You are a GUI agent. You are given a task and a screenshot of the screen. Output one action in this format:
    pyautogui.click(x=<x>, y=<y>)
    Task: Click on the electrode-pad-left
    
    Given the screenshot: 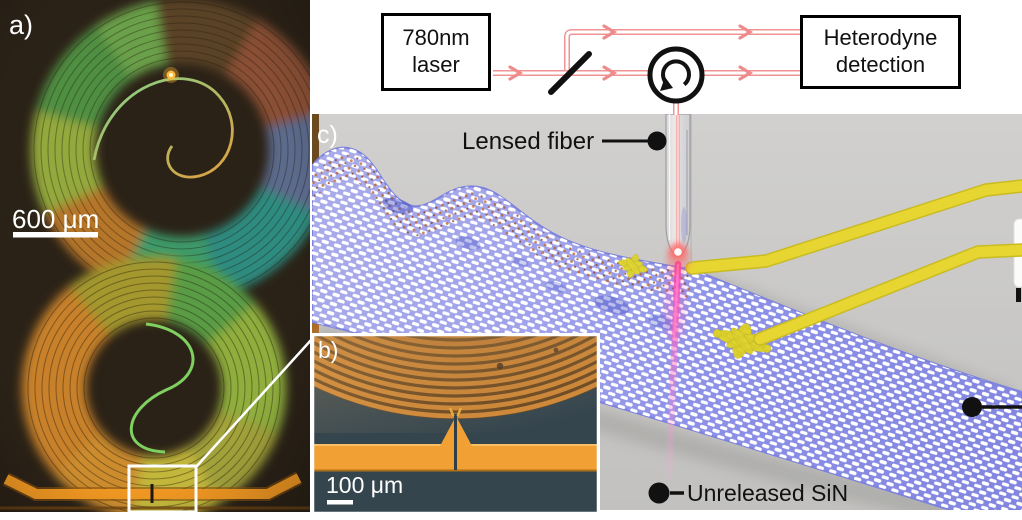 What is the action you would take?
    pyautogui.click(x=633, y=266)
    